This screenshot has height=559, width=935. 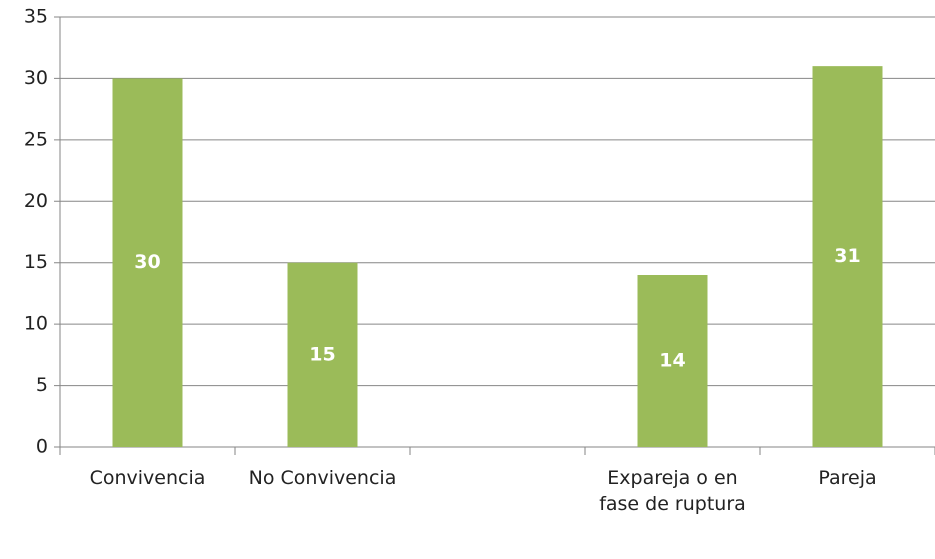 What do you see at coordinates (847, 478) in the screenshot?
I see `x-tick-label: Pareja` at bounding box center [847, 478].